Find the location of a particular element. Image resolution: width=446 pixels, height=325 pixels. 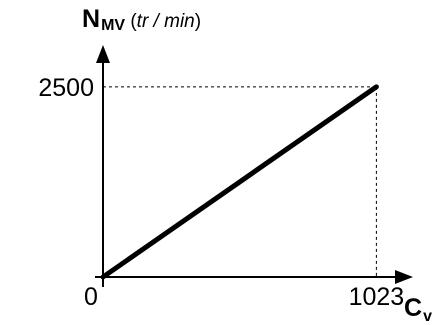

y-axis-arrow-icon is located at coordinates (103, 54).